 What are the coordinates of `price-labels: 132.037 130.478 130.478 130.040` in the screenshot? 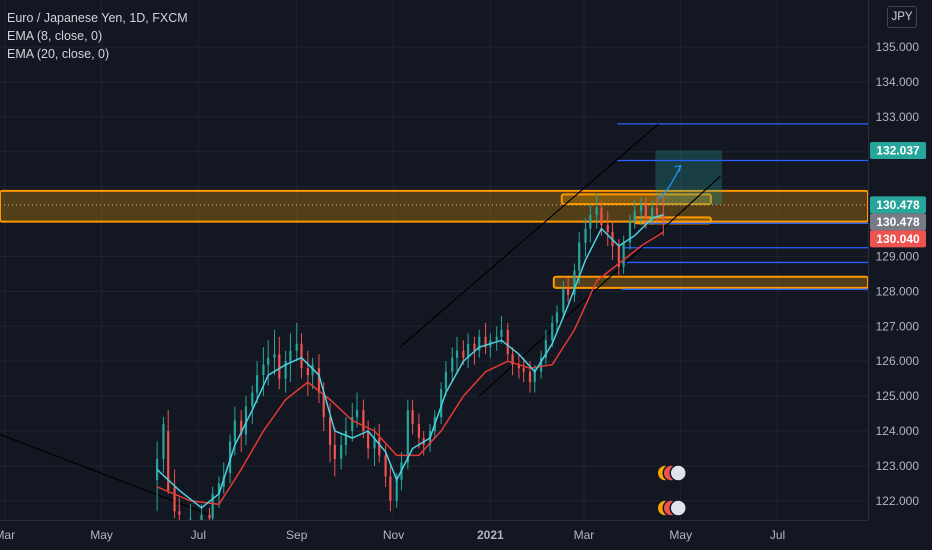 It's located at (898, 195).